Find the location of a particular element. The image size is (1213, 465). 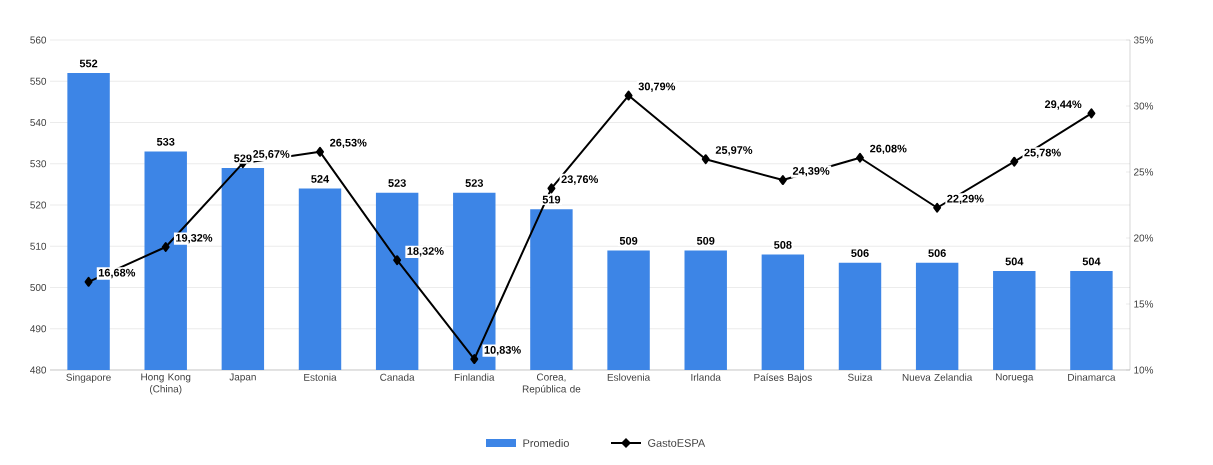

x-tick-label: Suiza is located at coordinates (860, 377).